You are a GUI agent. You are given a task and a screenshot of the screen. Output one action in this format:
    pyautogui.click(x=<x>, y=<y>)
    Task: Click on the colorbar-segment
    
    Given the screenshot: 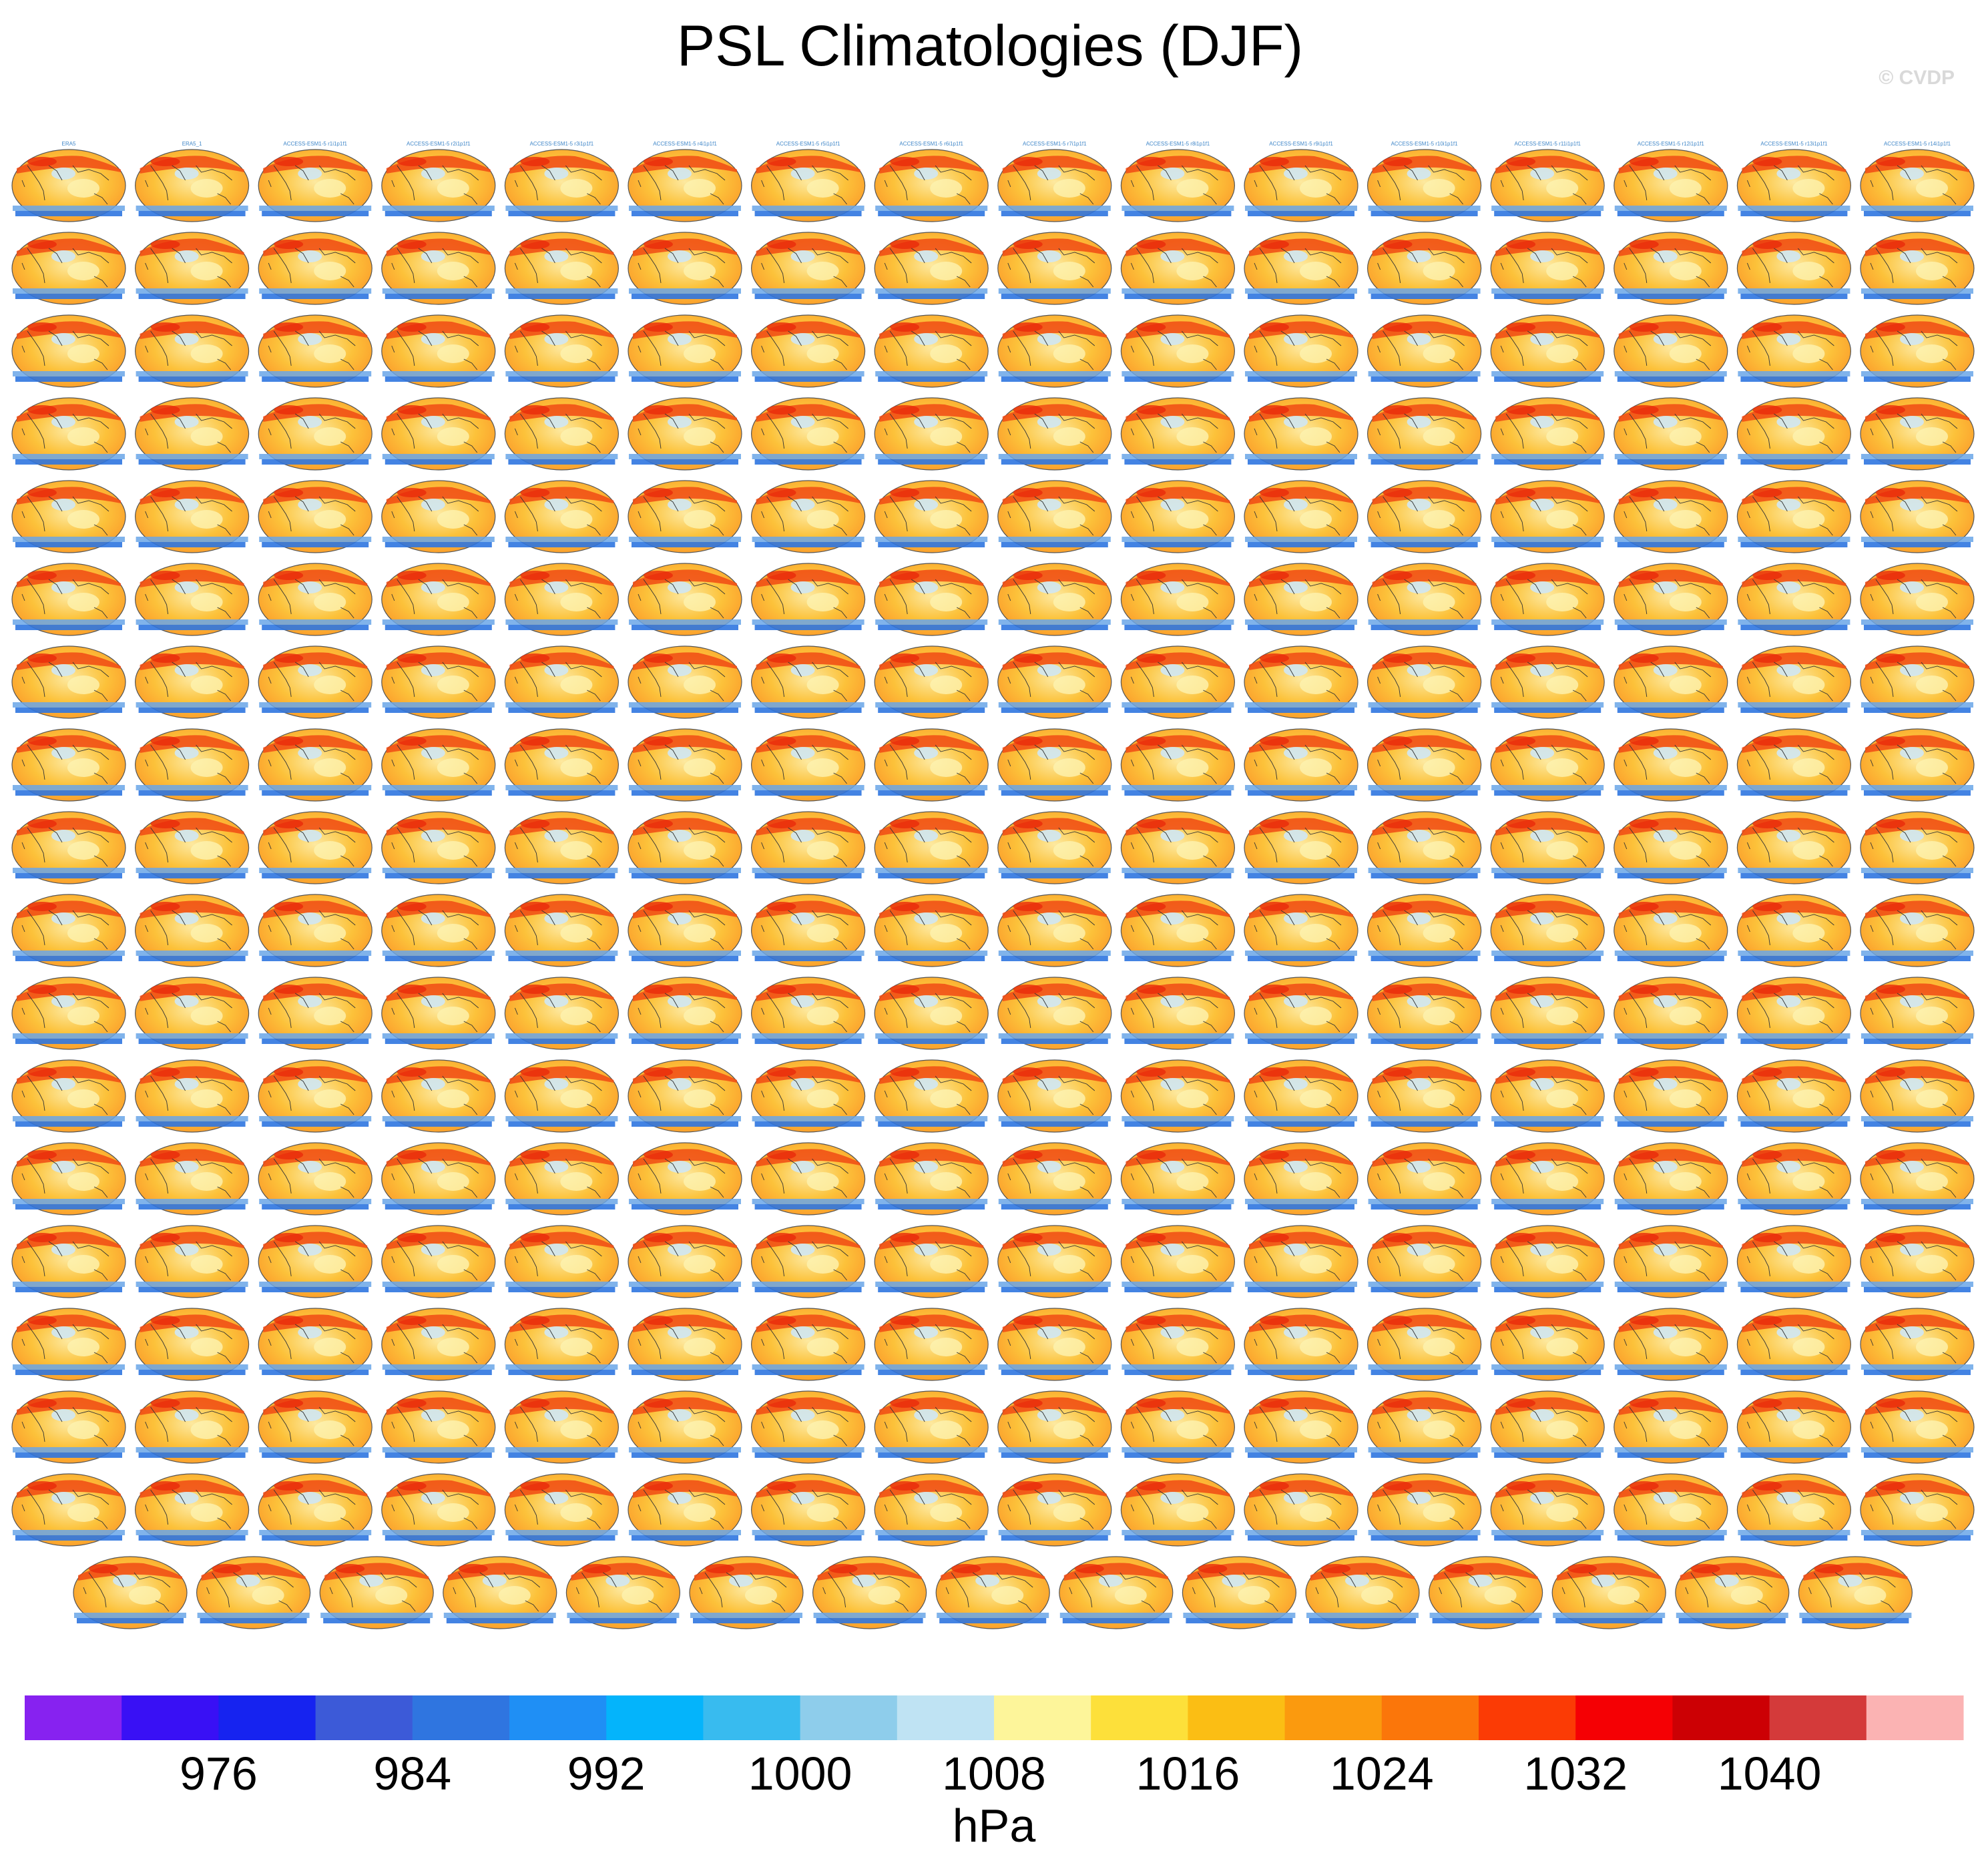 What is the action you would take?
    pyautogui.click(x=752, y=1717)
    